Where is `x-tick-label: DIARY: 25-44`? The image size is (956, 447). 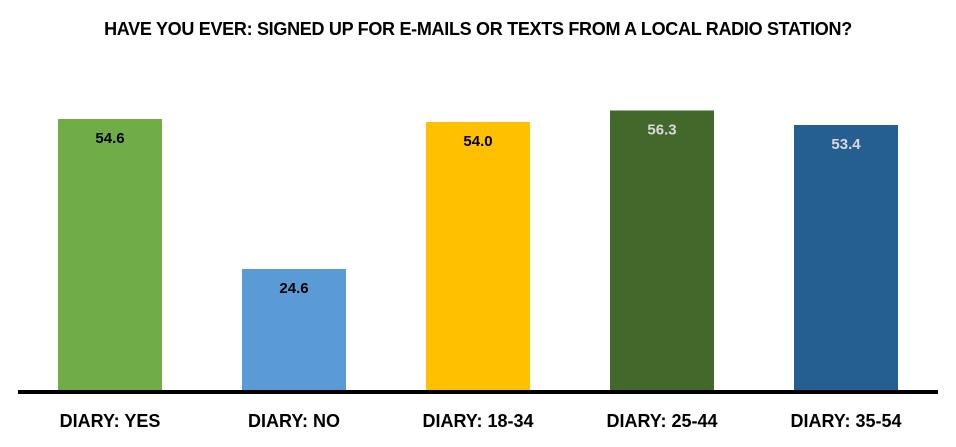 x-tick-label: DIARY: 25-44 is located at coordinates (661, 421).